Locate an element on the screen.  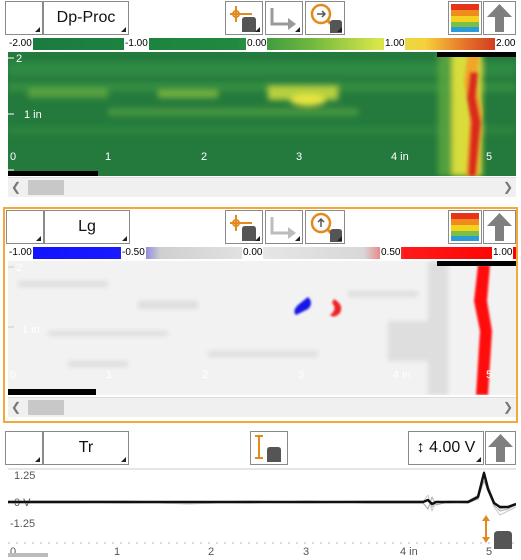
voltage-range-dropdown: ↕ 4.00 V is located at coordinates (446, 448).